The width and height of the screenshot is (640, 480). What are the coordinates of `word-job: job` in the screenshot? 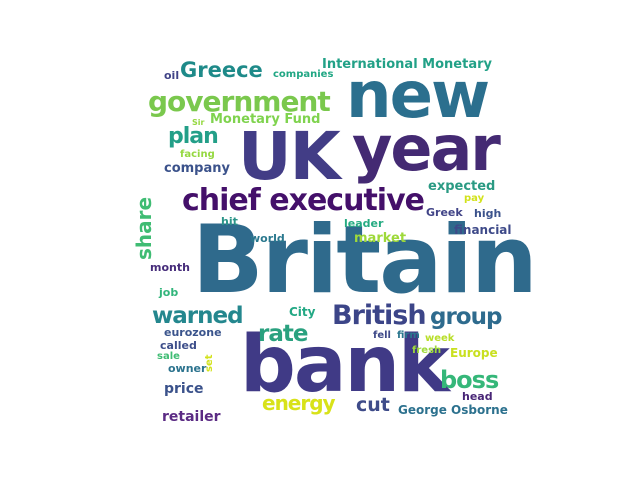 It's located at (169, 292).